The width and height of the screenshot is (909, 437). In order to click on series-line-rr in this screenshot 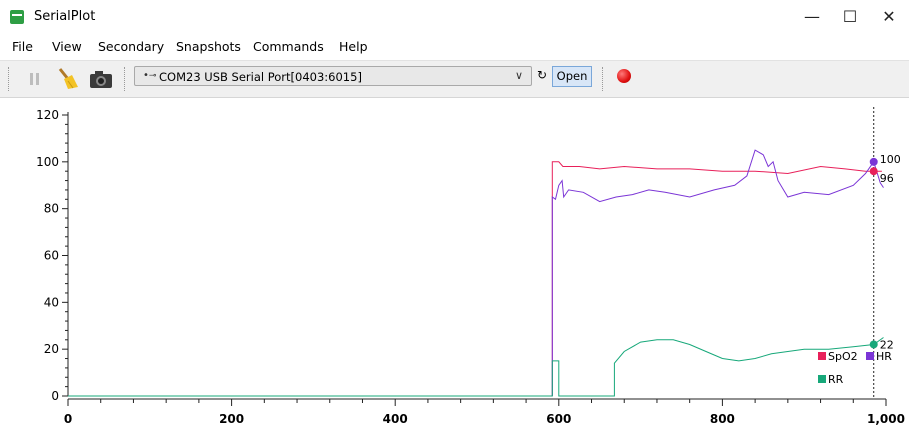, I will do `click(476, 367)`.